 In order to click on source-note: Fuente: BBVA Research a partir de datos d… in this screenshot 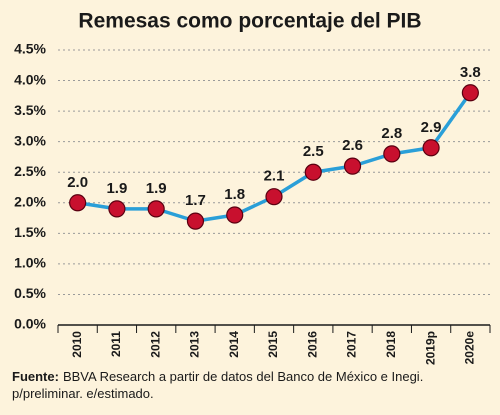, I will do `click(217, 376)`.